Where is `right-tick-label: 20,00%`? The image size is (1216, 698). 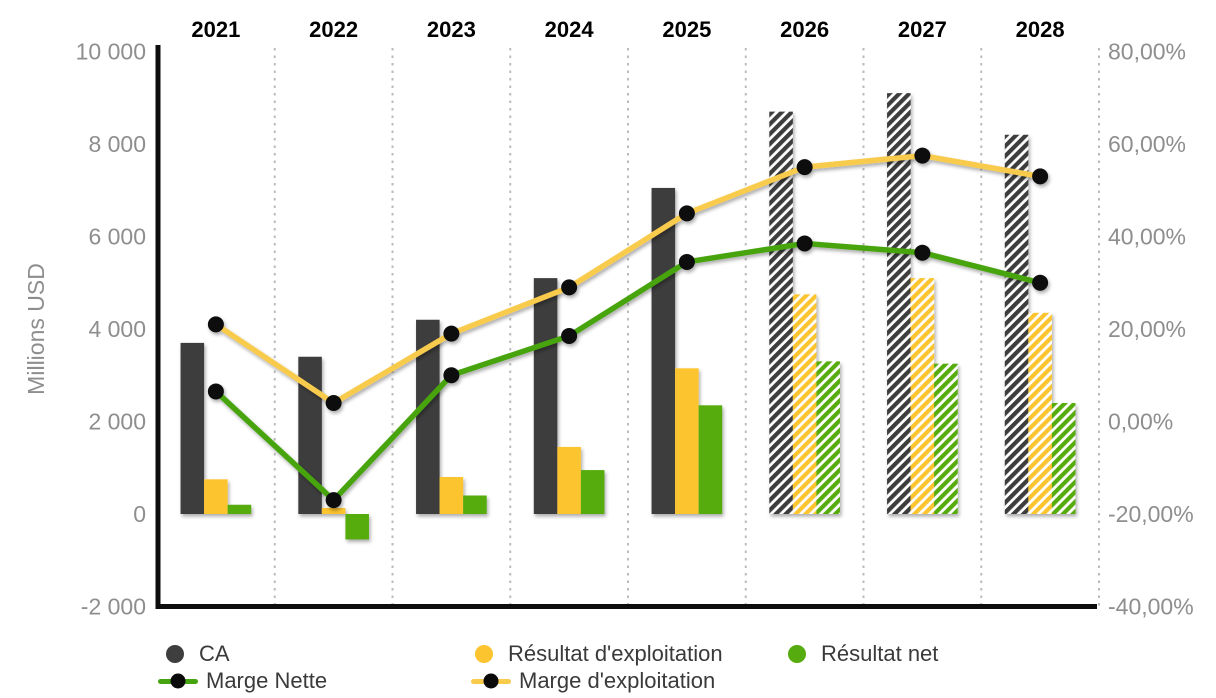 right-tick-label: 20,00% is located at coordinates (1147, 329).